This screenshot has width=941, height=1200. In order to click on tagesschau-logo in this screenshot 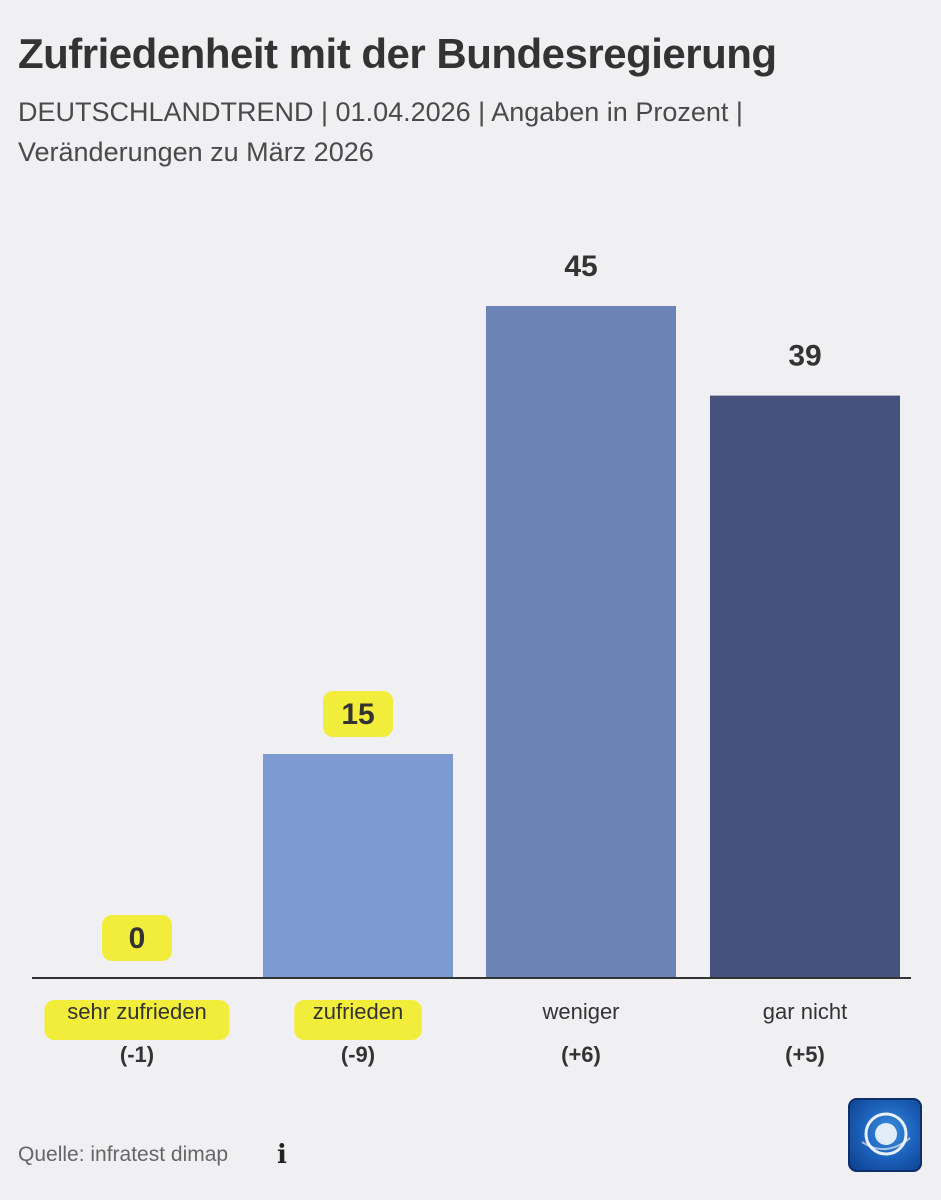, I will do `click(885, 1135)`.